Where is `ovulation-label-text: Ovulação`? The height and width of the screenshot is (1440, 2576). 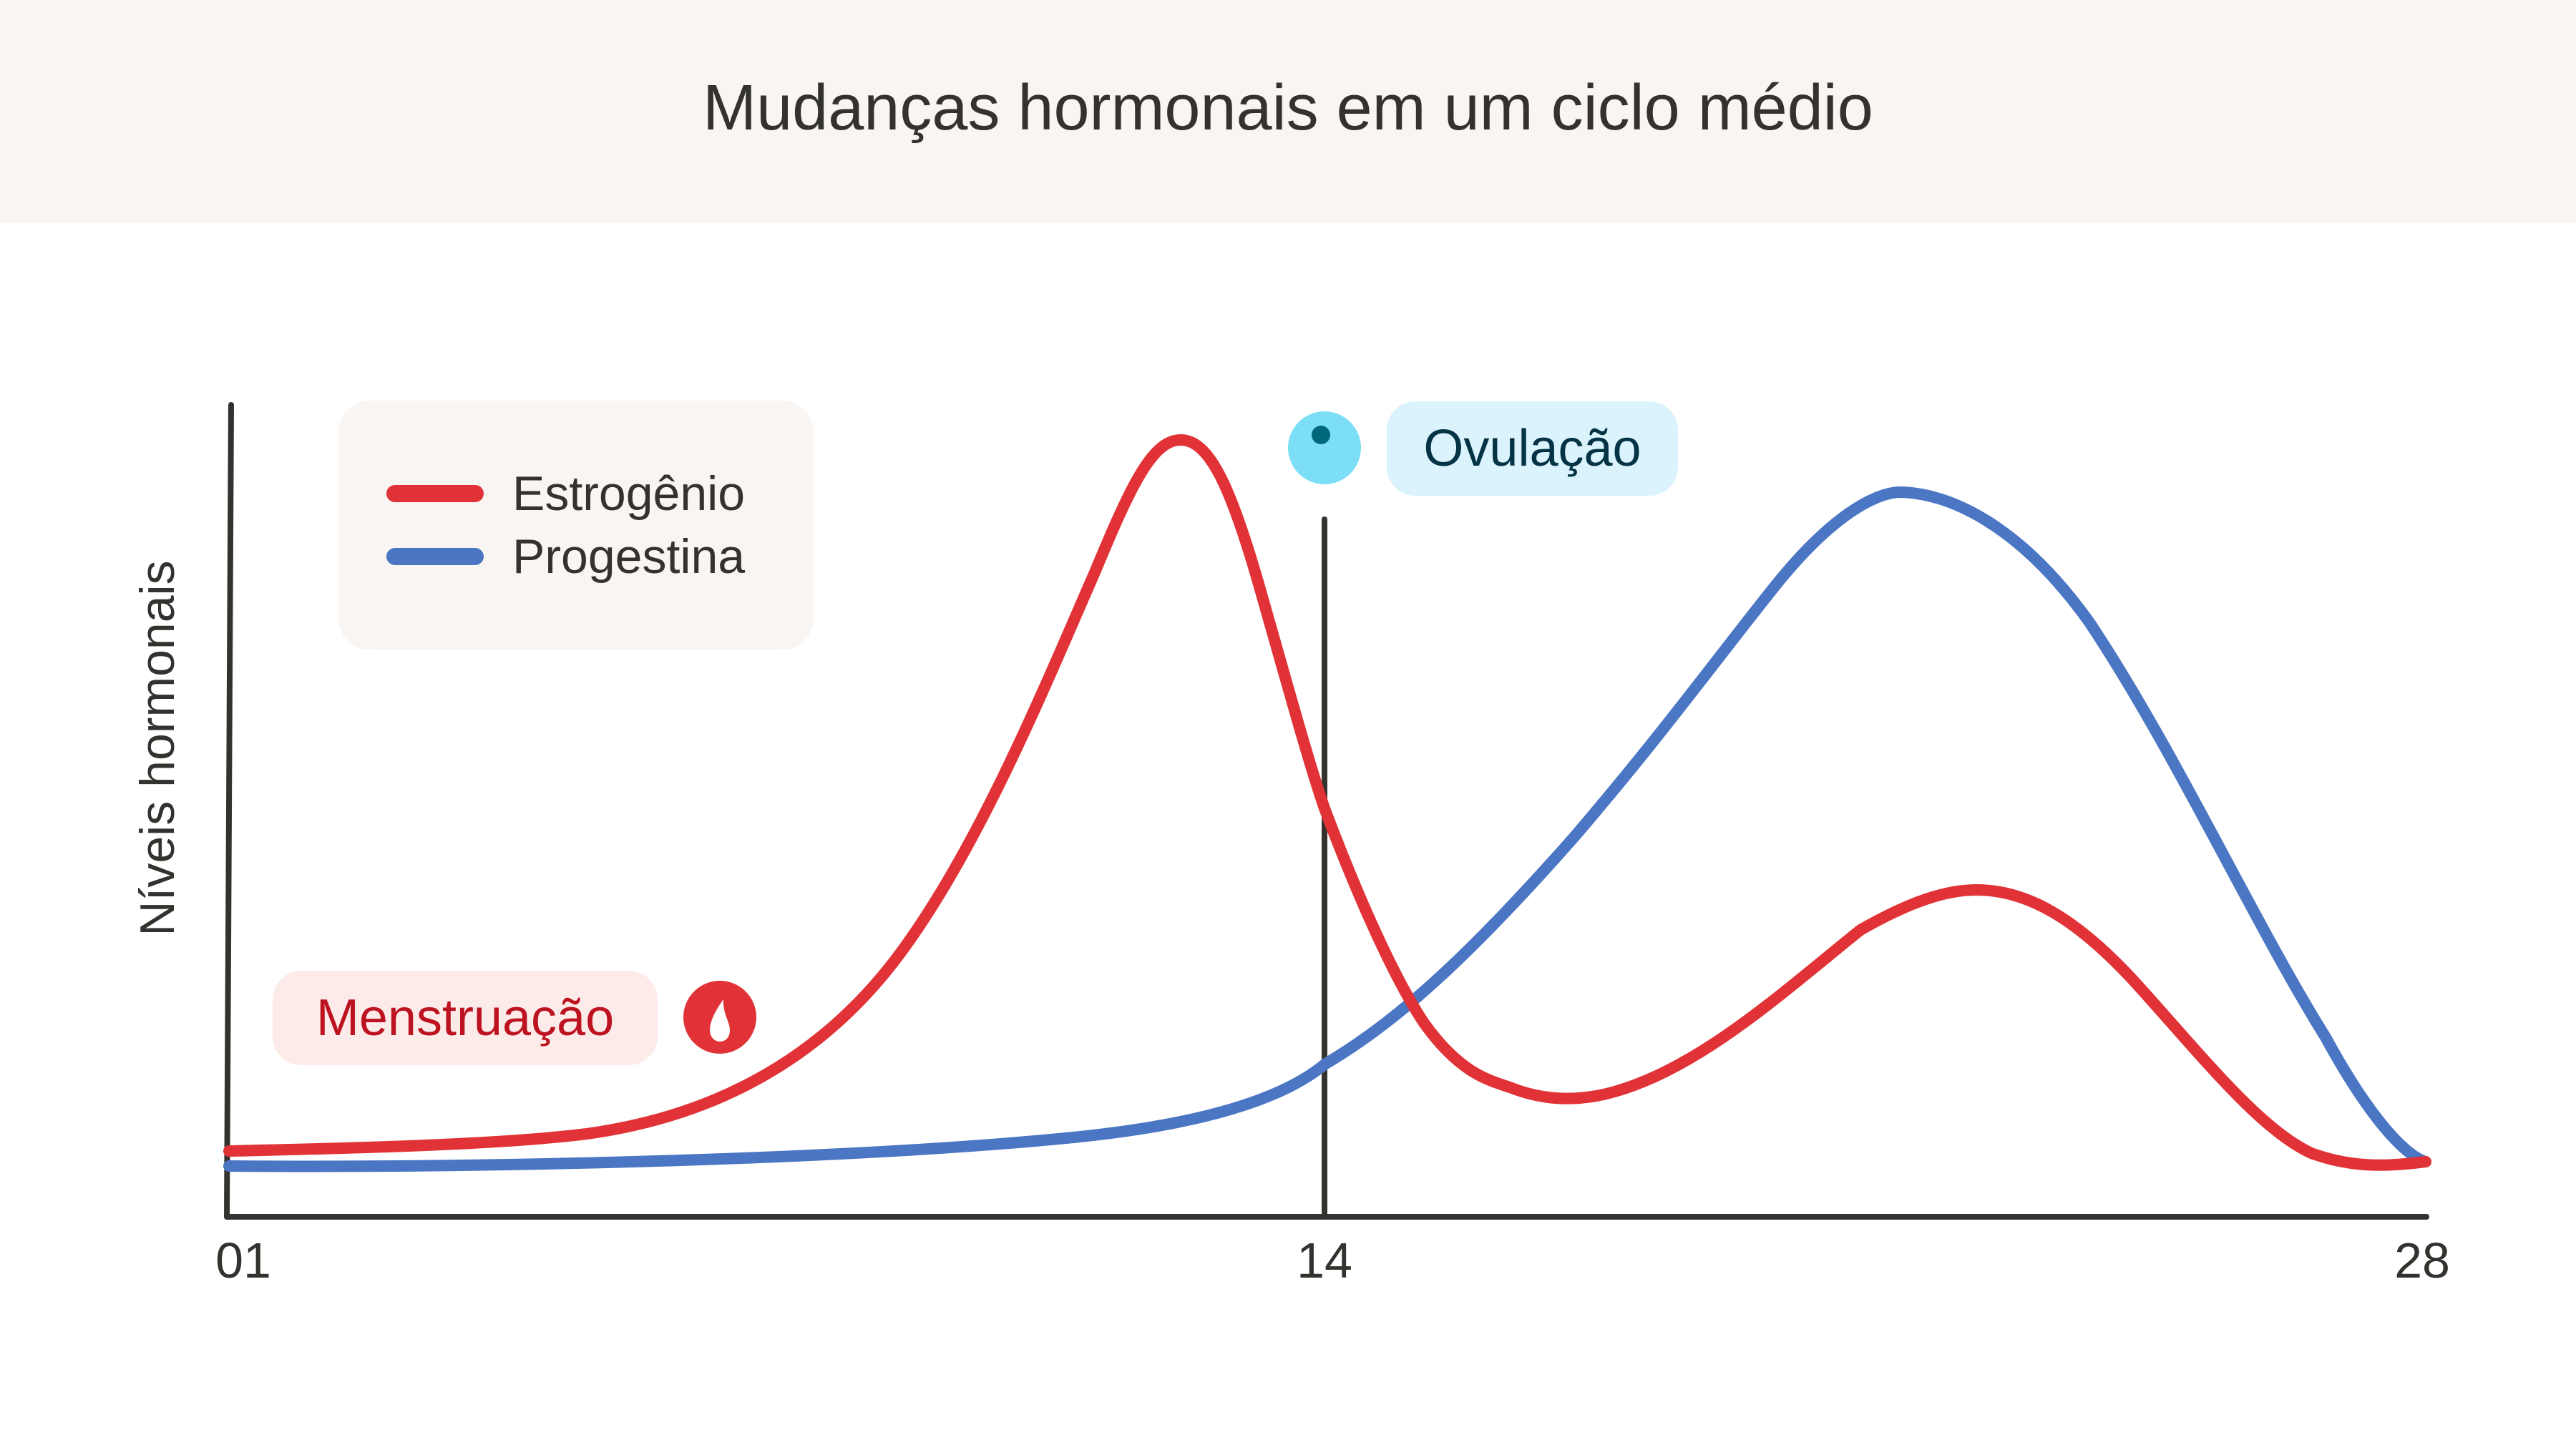 ovulation-label-text: Ovulação is located at coordinates (1532, 449).